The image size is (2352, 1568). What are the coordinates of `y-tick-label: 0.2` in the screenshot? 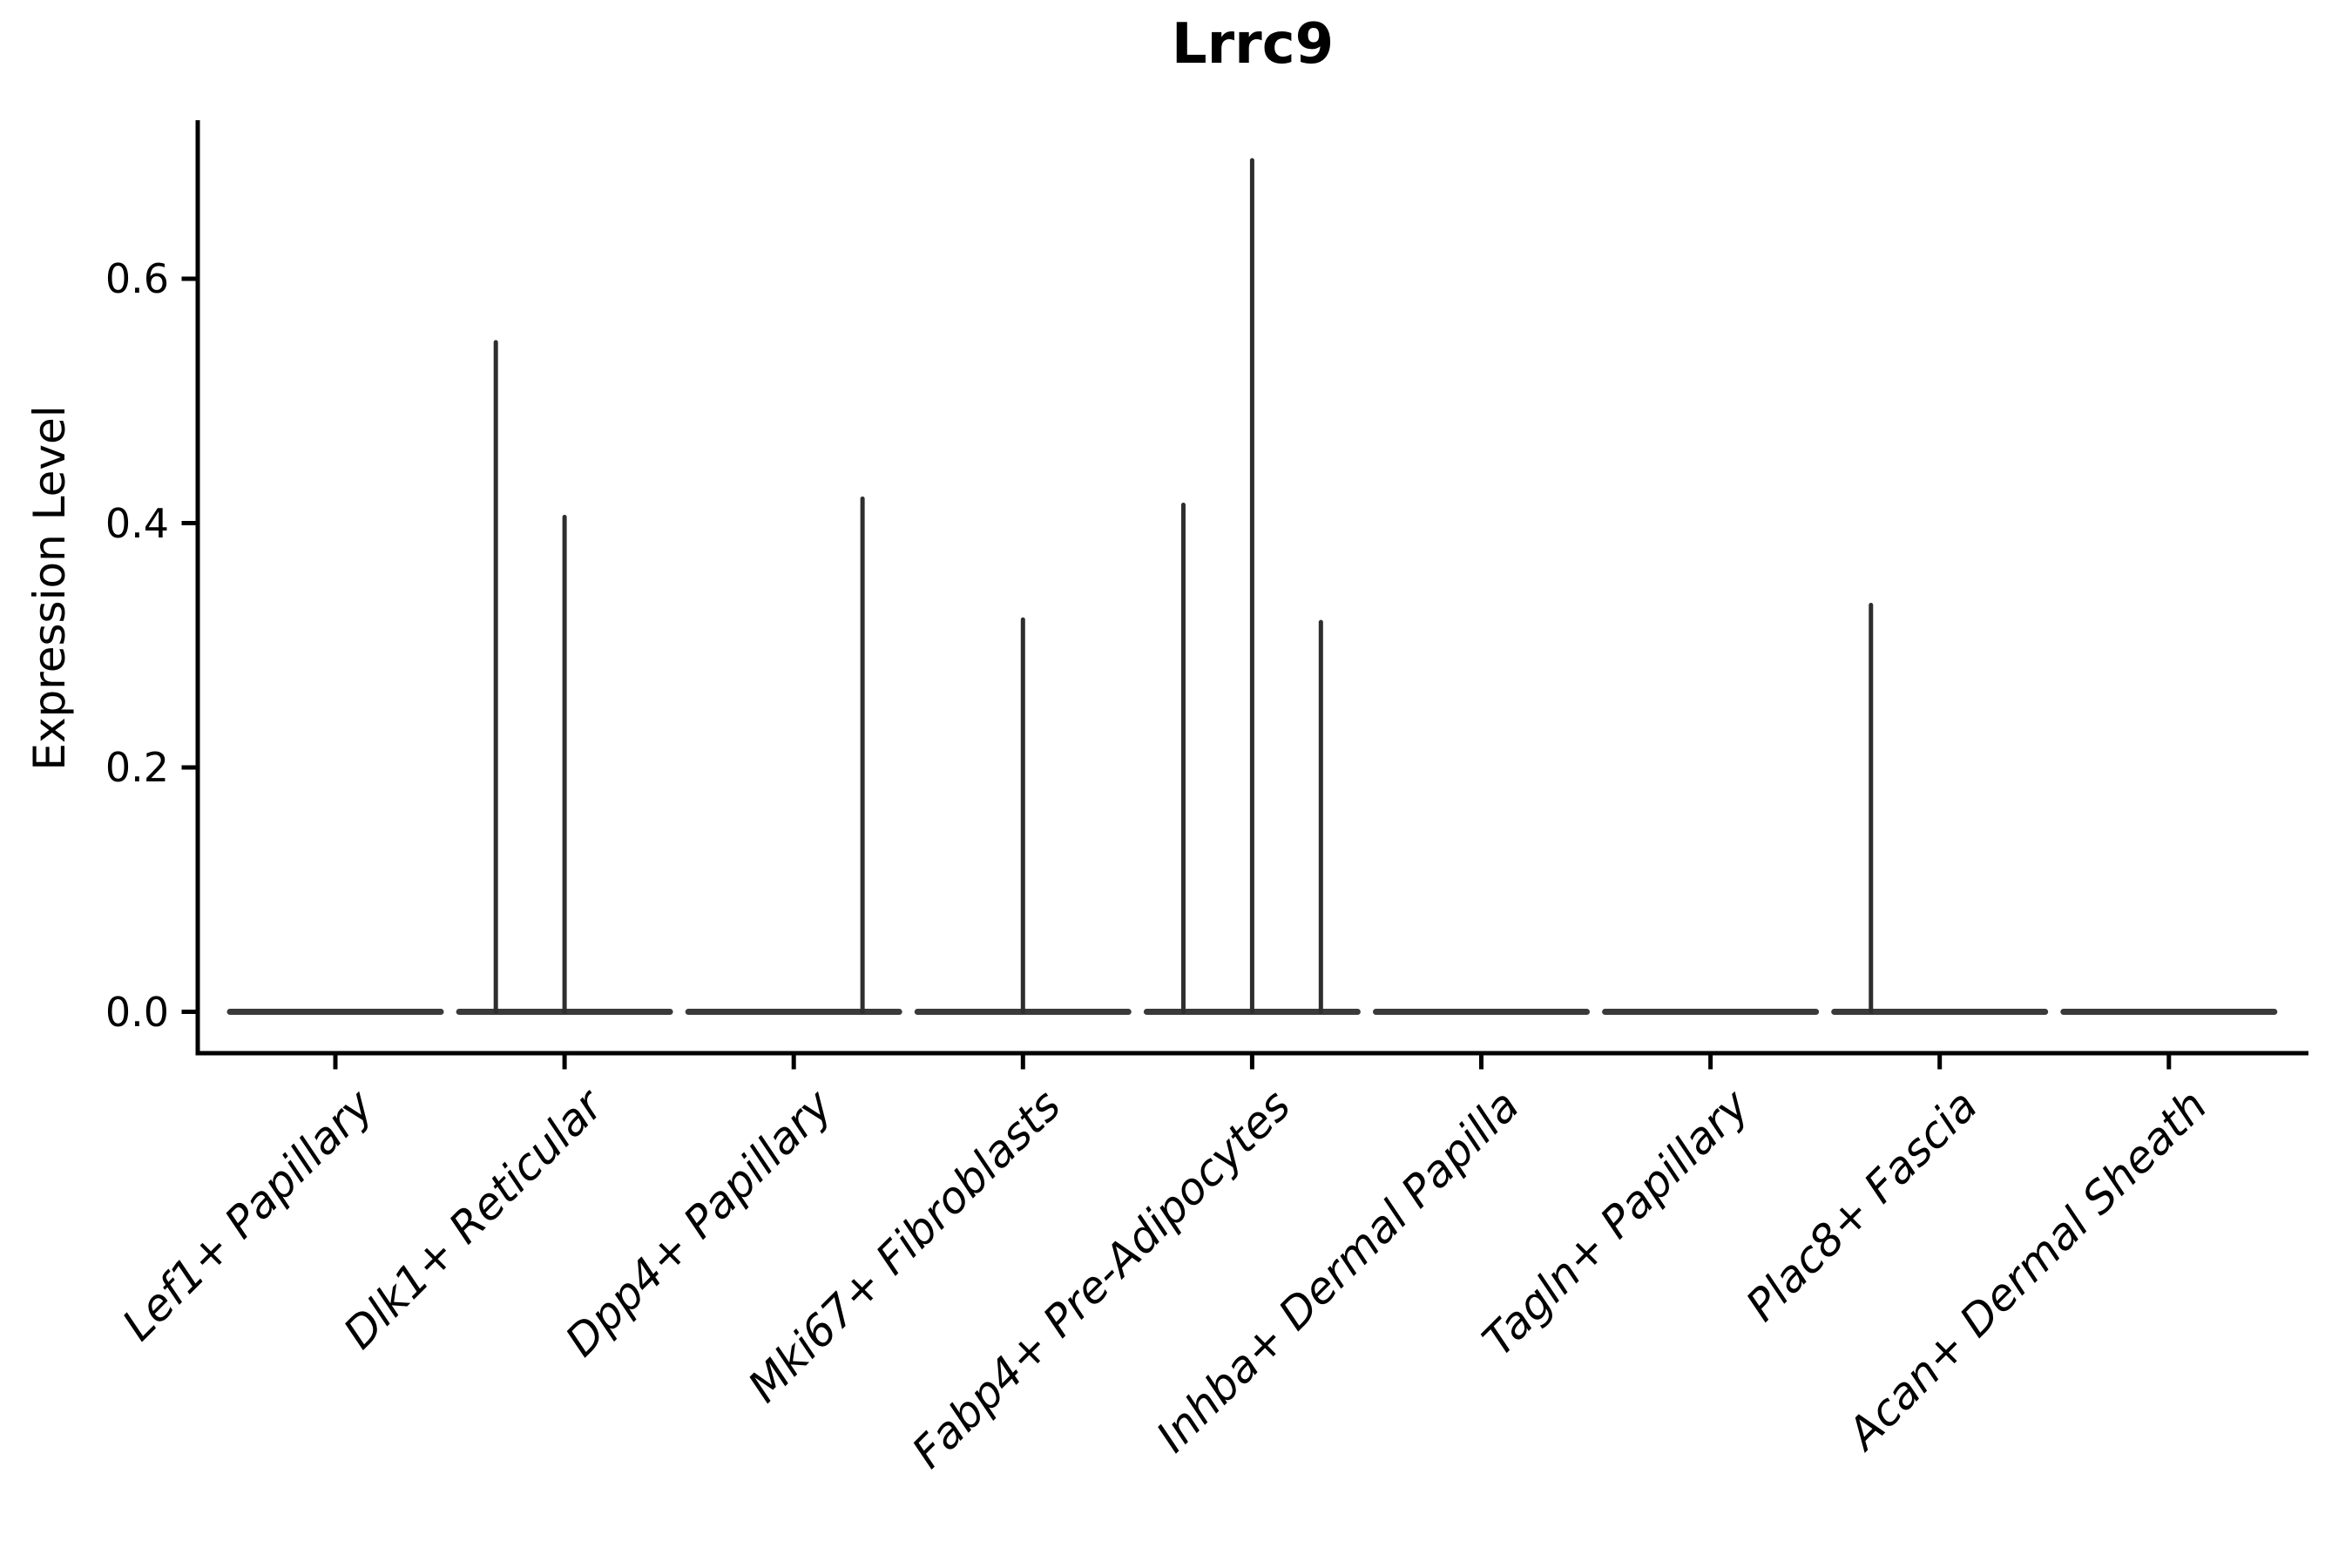 It's located at (137, 767).